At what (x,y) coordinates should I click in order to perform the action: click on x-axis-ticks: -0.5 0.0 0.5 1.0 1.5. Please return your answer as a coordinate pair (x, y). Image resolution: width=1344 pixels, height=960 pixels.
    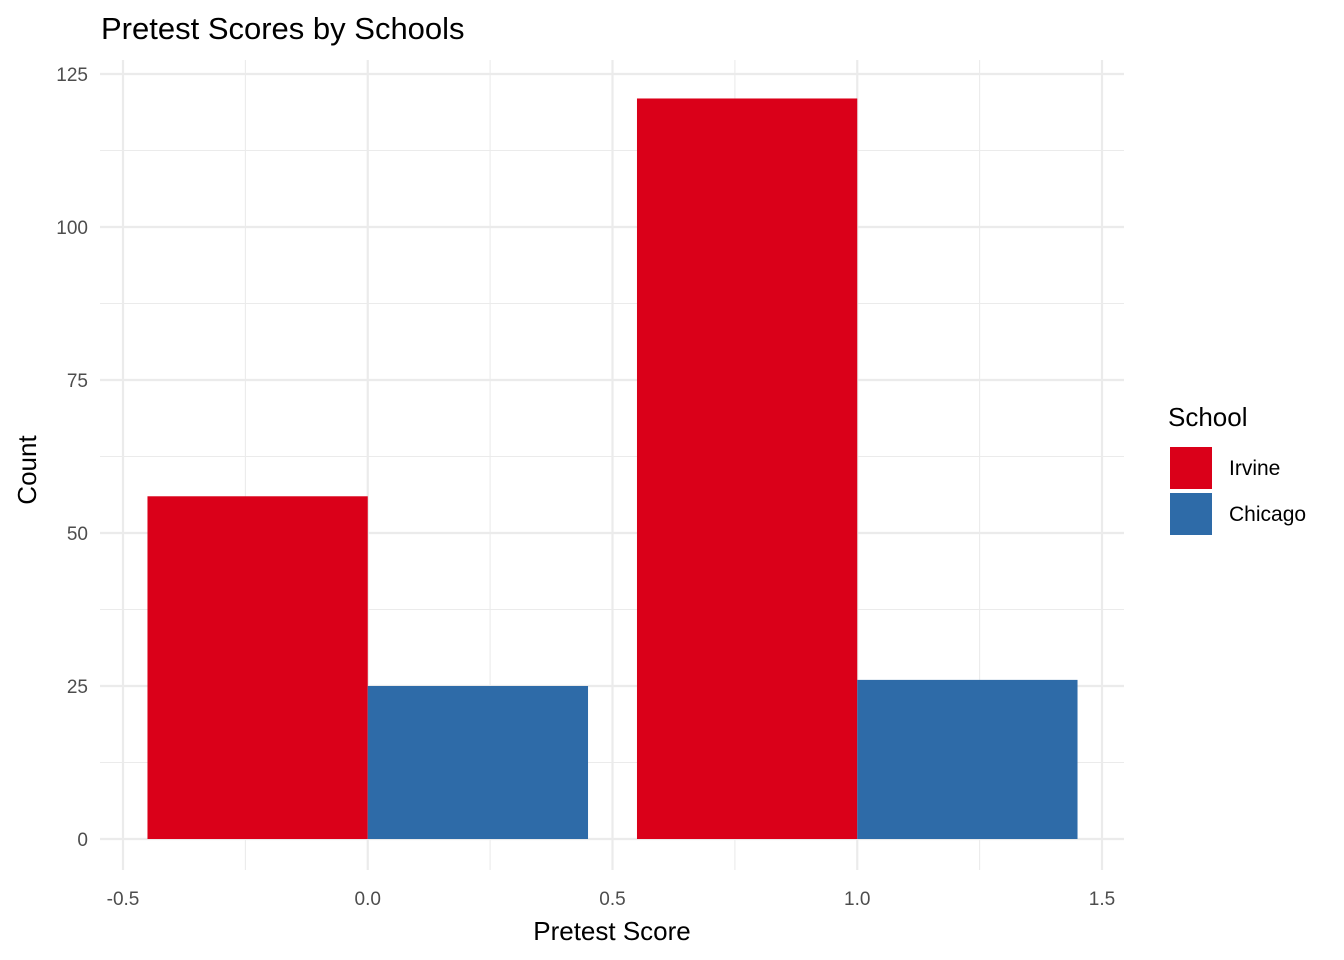
    Looking at the image, I should click on (611, 899).